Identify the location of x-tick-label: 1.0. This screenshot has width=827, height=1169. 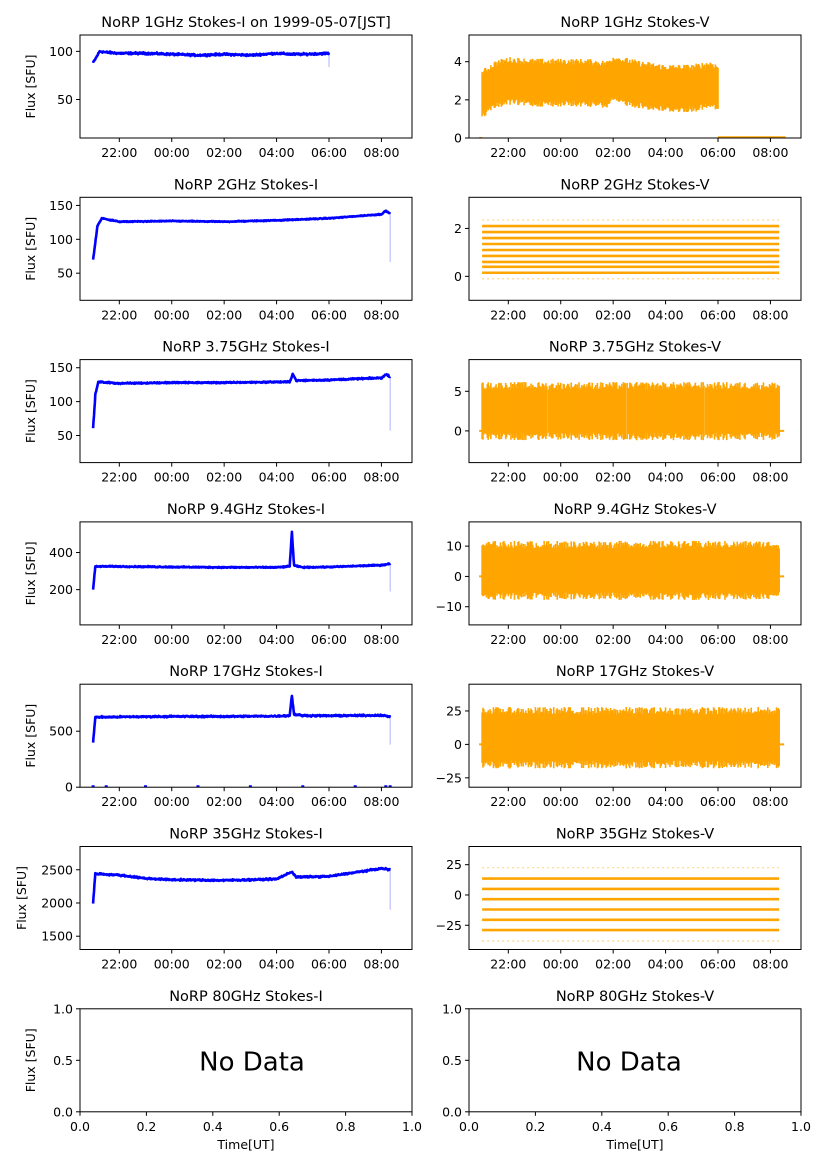
(801, 1126).